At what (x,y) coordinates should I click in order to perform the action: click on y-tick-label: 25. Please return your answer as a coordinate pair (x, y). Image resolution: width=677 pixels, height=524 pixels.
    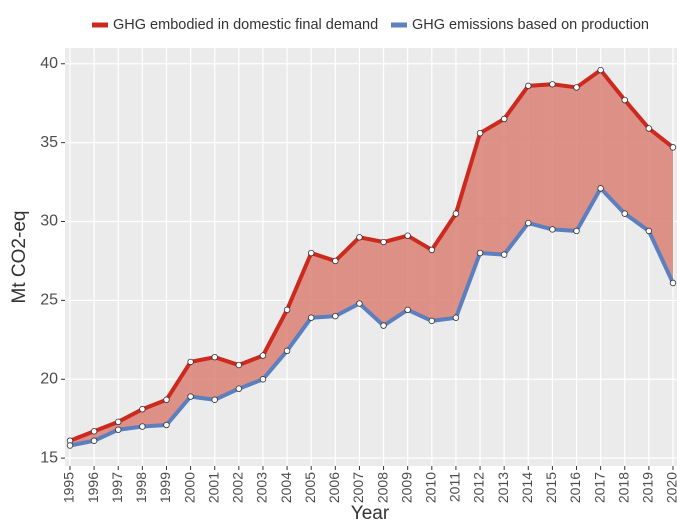
    Looking at the image, I should click on (49, 300).